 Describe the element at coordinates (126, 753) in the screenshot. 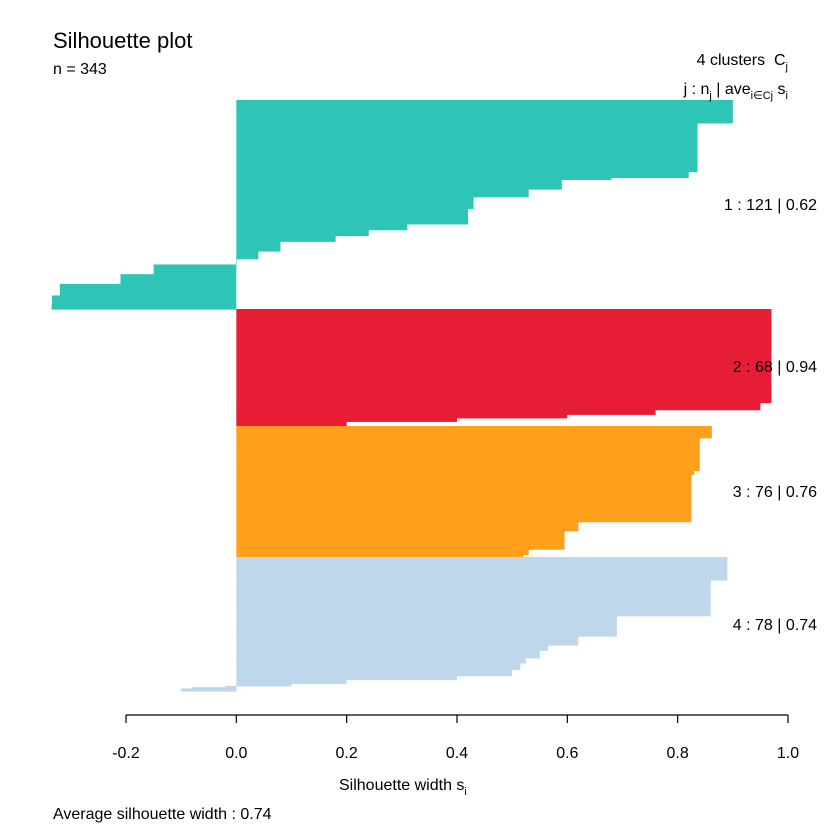

I see `x-tick-label-0: -0.2` at that location.